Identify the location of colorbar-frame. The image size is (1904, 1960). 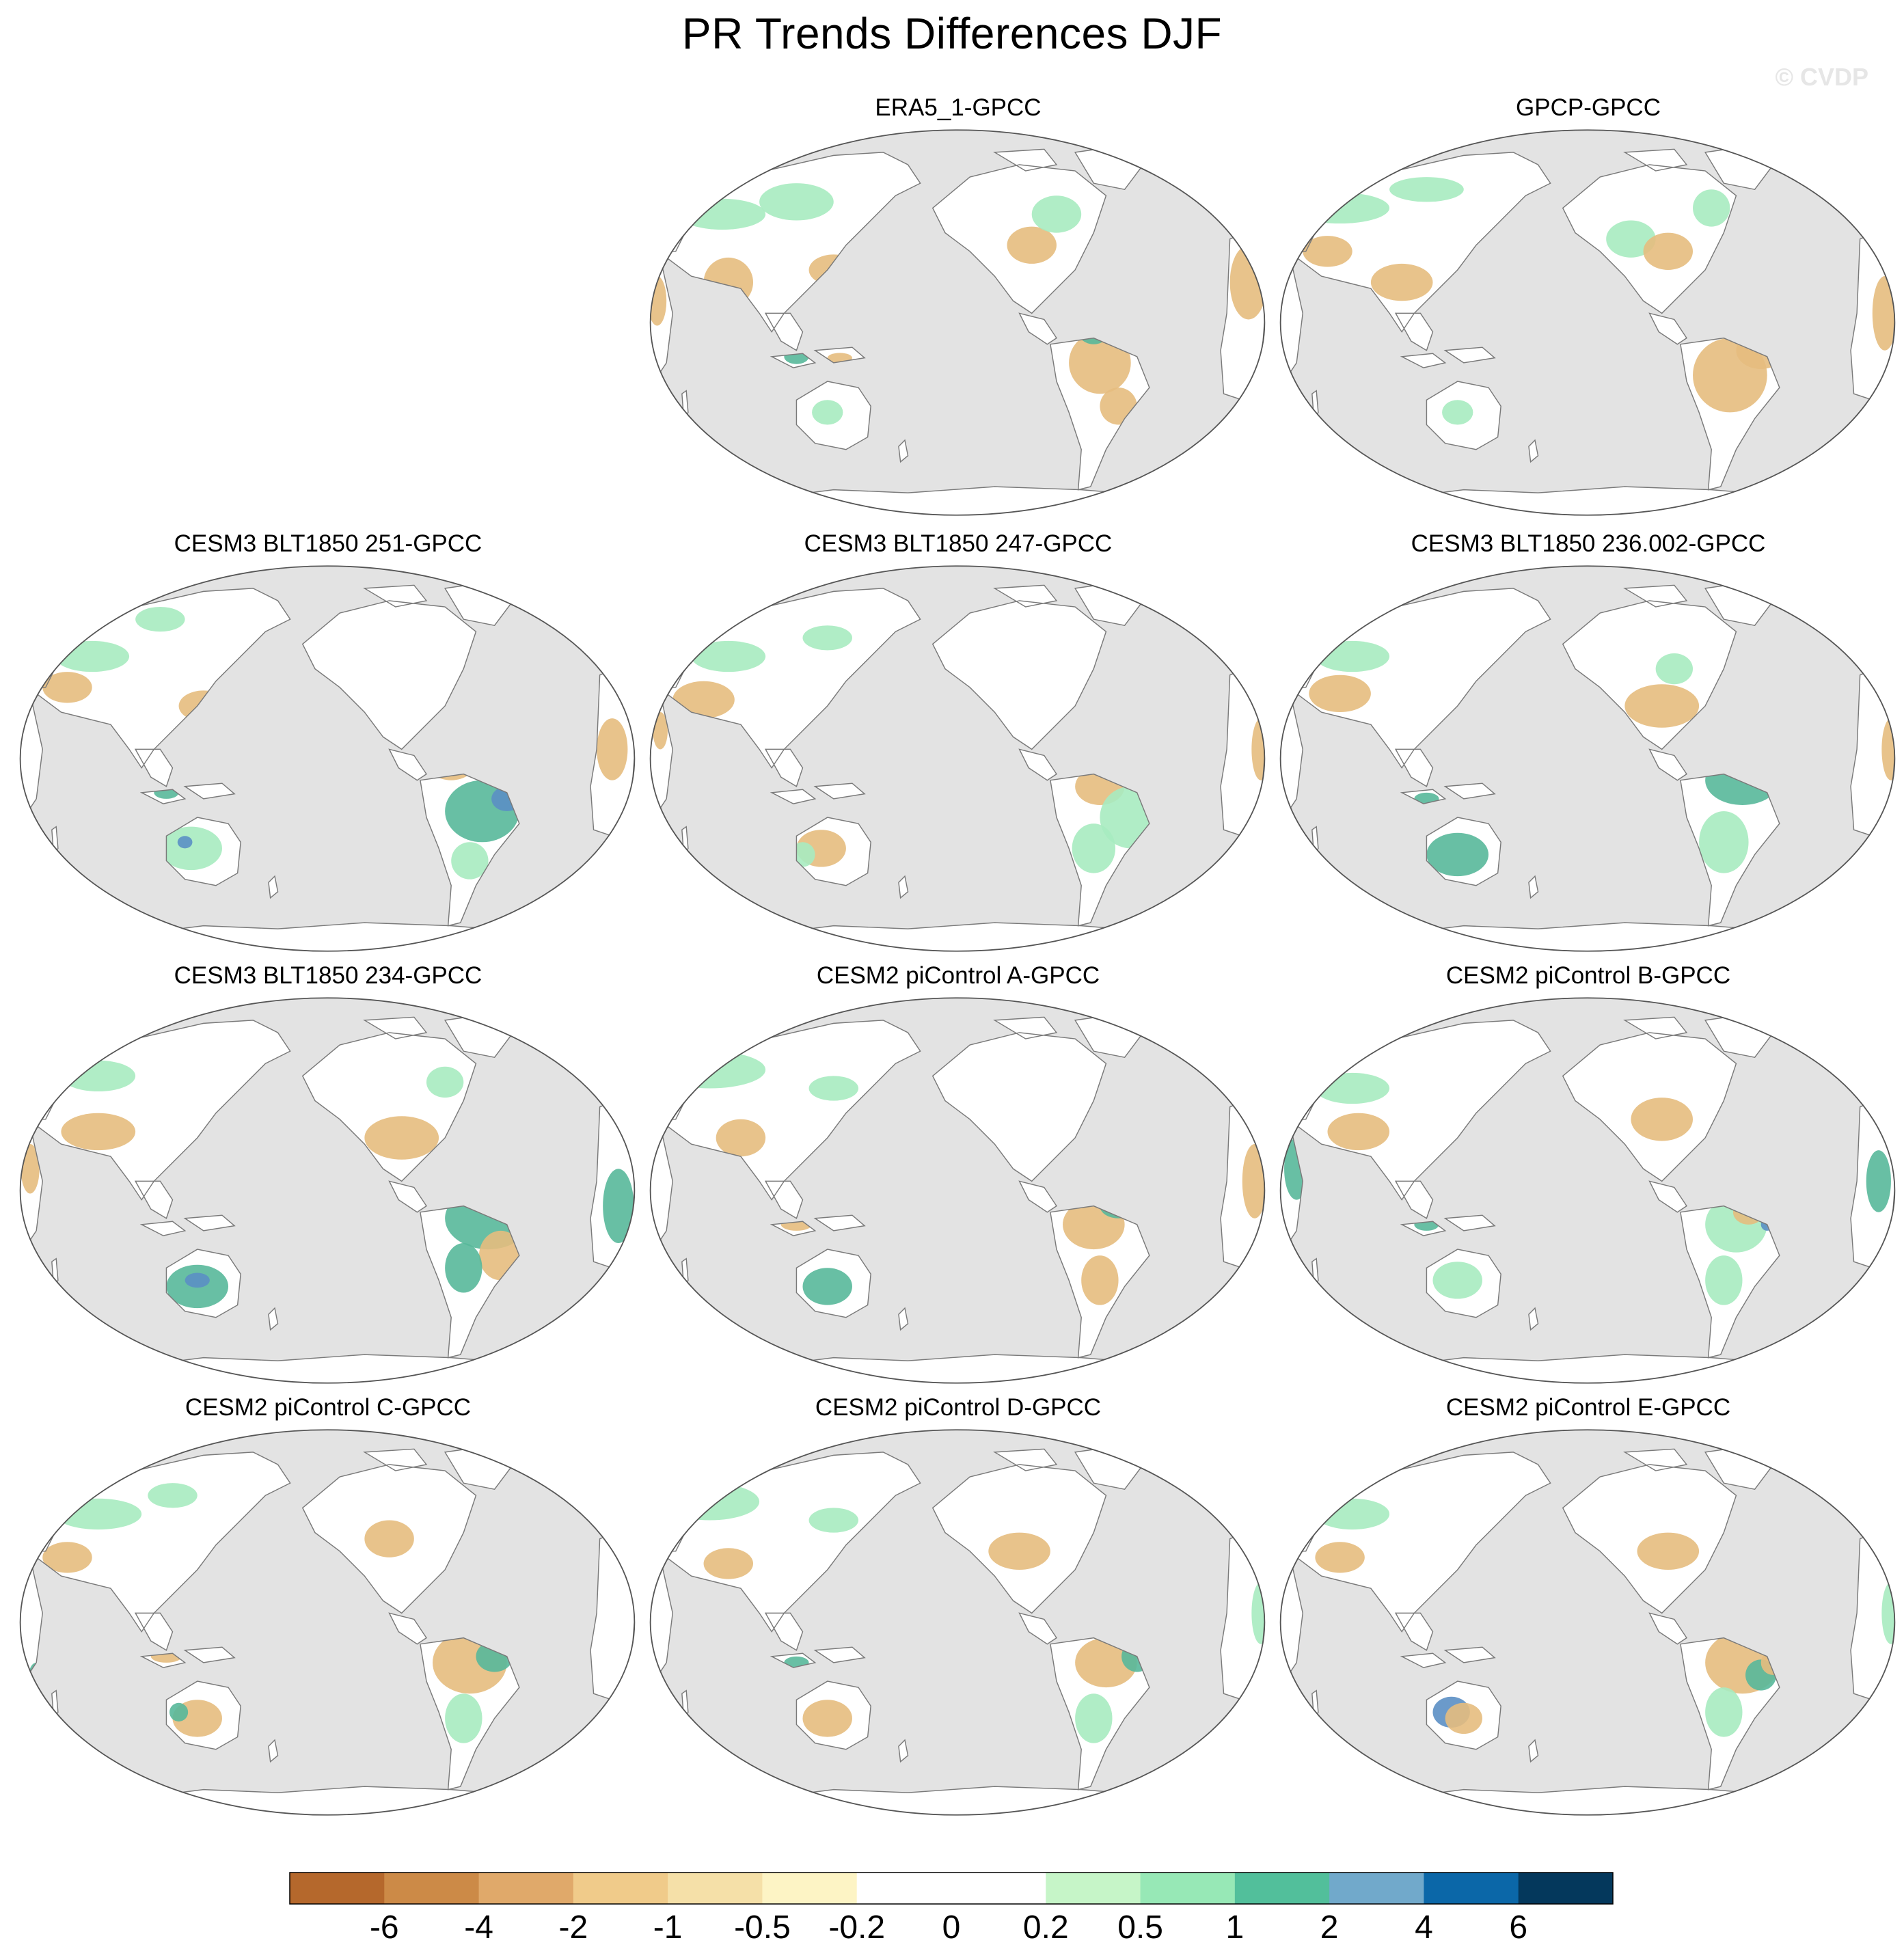
(951, 1888).